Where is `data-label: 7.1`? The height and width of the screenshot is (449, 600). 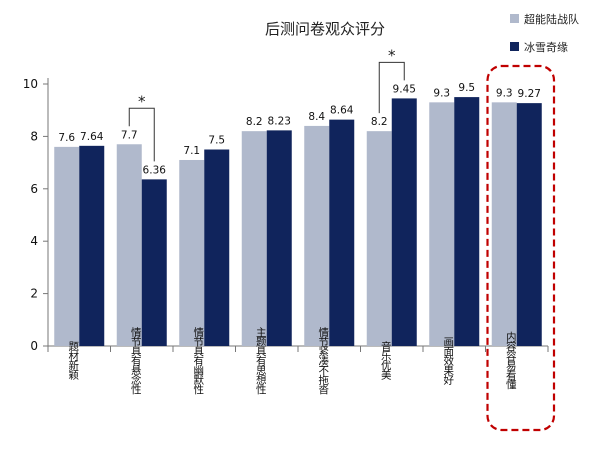
data-label: 7.1 is located at coordinates (191, 151).